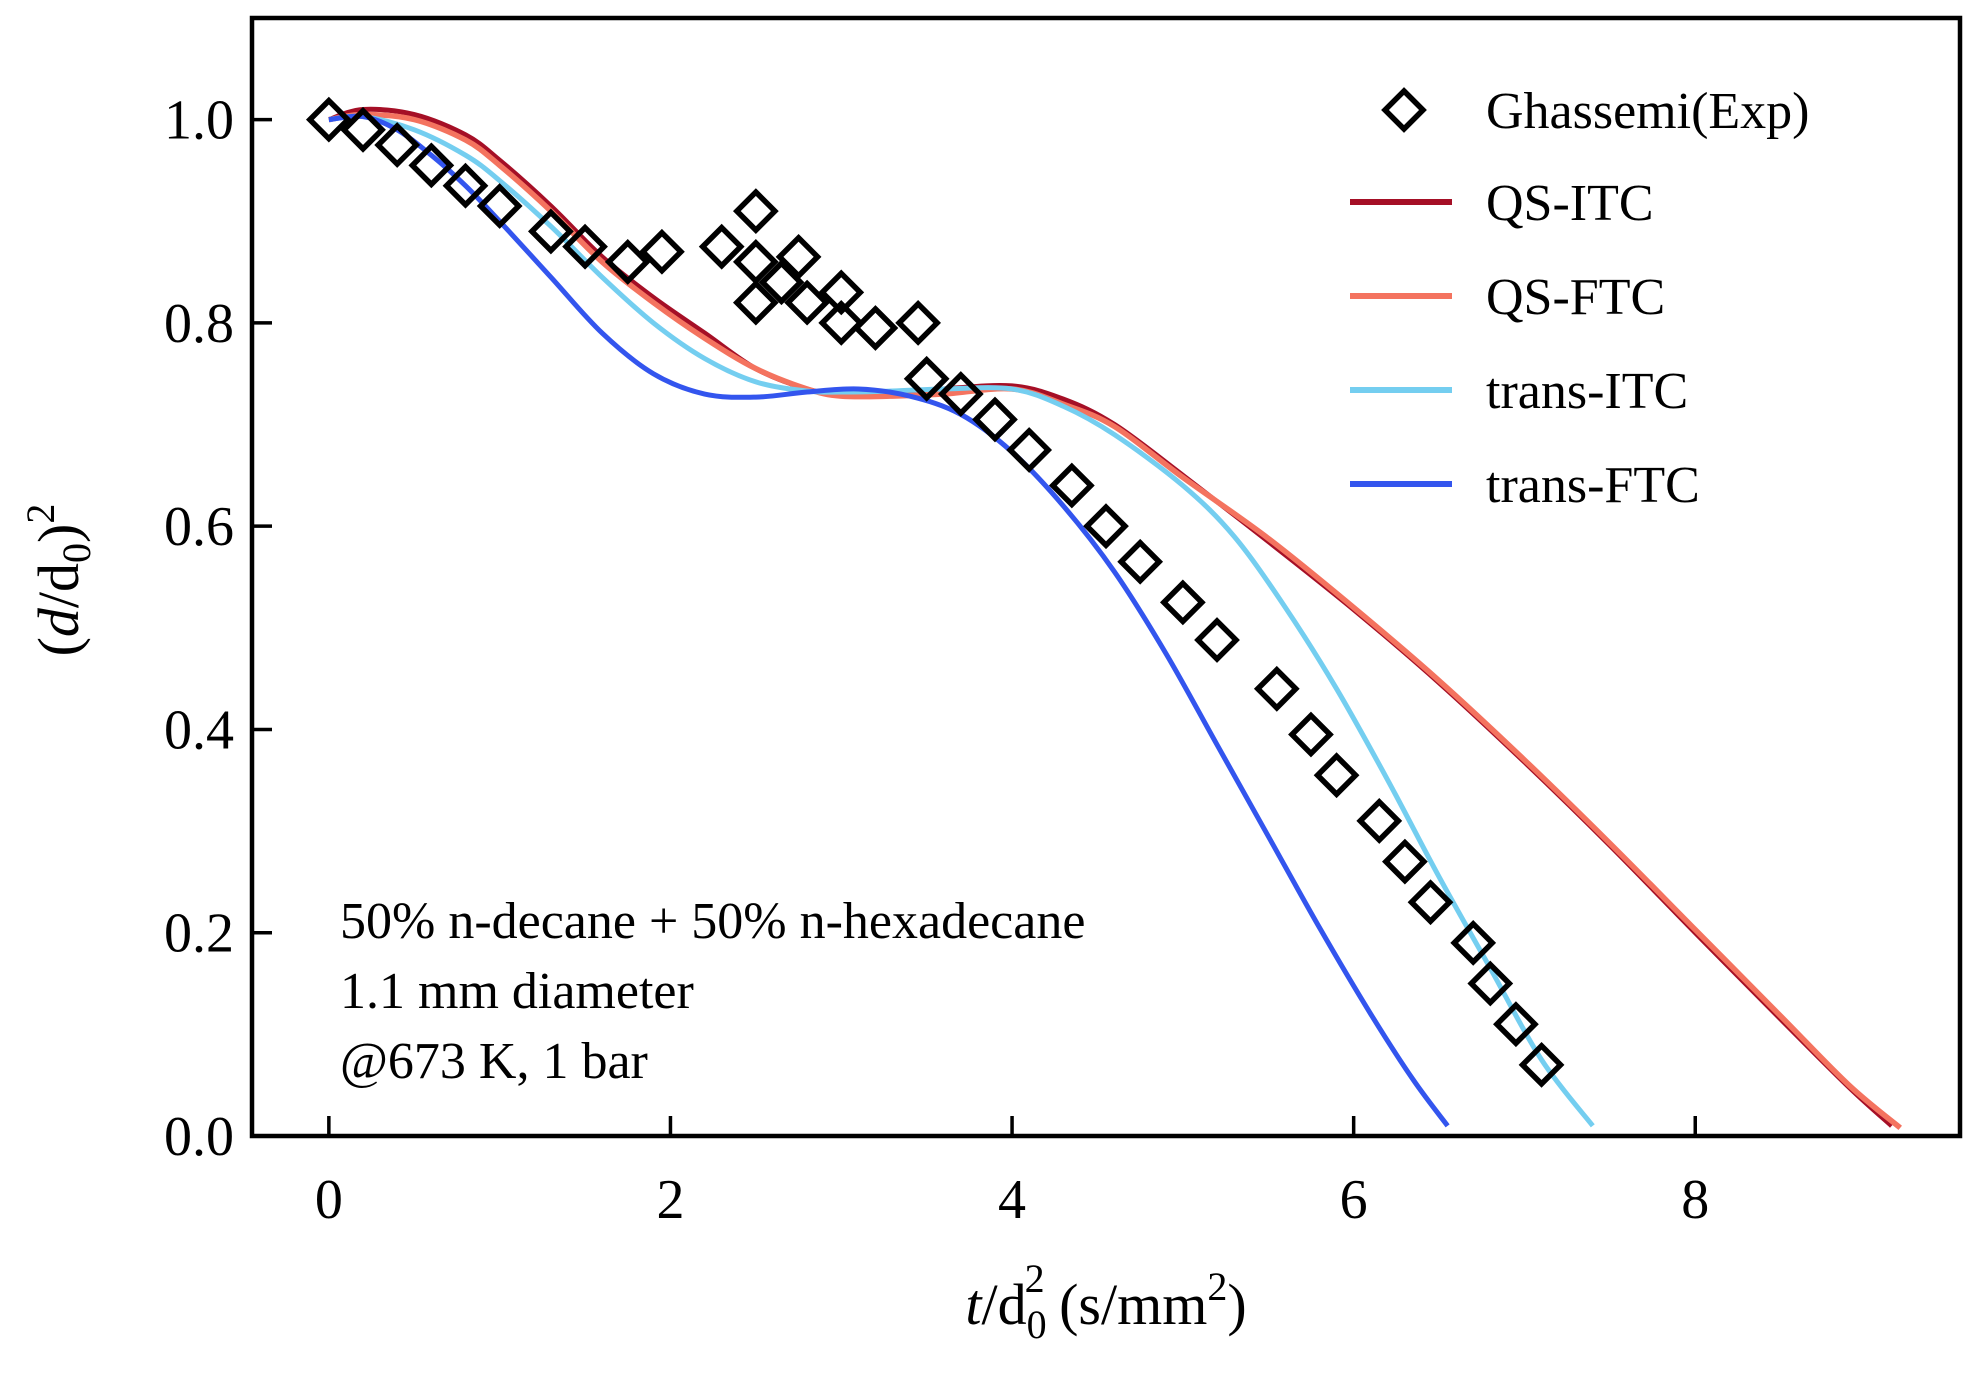 This screenshot has width=1974, height=1374. I want to click on x-tick-label: 6, so click(1354, 1200).